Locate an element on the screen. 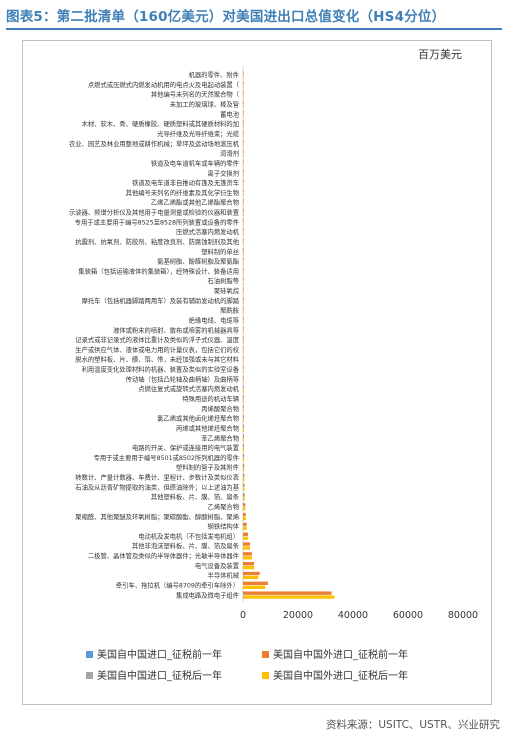  category-label: 脱水的塑料板、片、膜、箔、带，未经加强或未与其它材料 is located at coordinates (157, 359).